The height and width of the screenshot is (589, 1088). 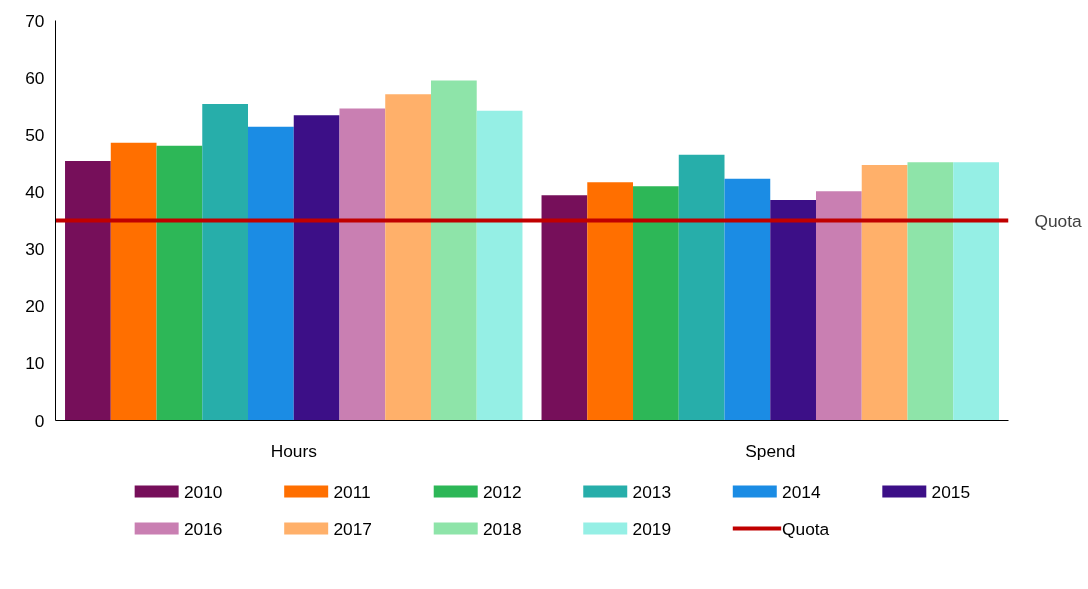 I want to click on legend-label: 2012, so click(x=502, y=491).